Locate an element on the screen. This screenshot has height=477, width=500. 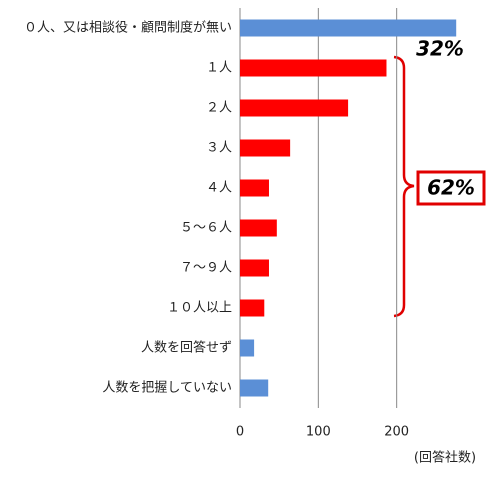
axis-unit-label: (回答社数) is located at coordinates (445, 458).